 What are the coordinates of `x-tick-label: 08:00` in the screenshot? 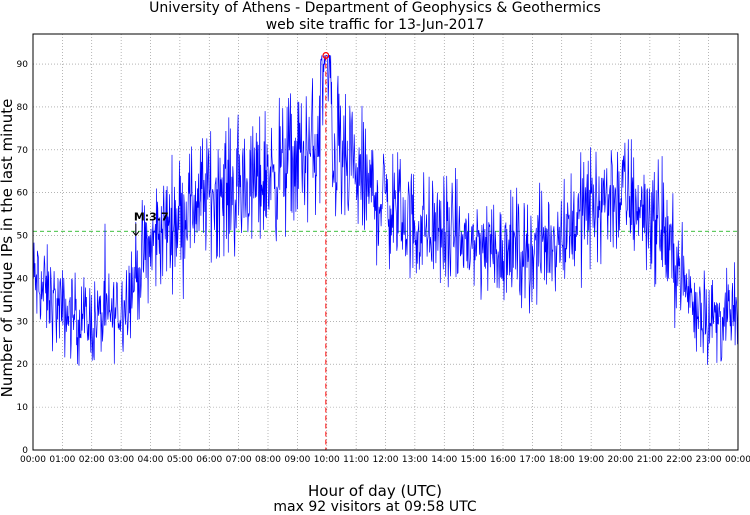 It's located at (268, 460).